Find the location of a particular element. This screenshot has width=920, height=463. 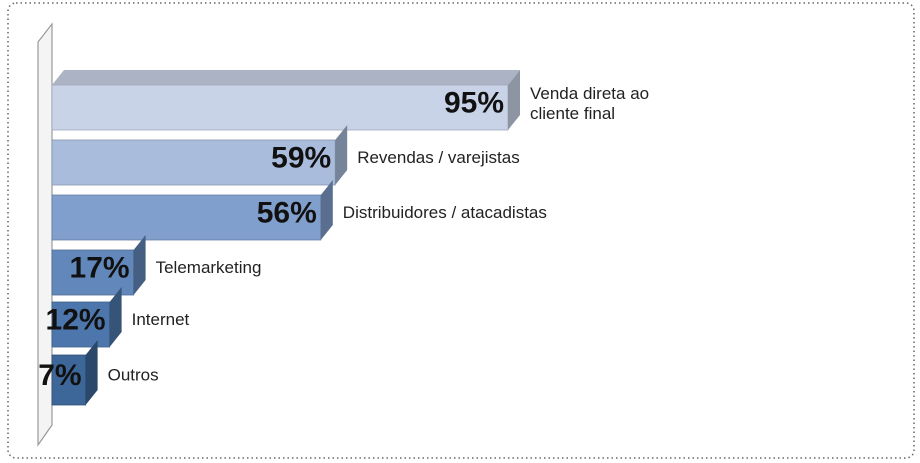

bar-top is located at coordinates (286, 77).